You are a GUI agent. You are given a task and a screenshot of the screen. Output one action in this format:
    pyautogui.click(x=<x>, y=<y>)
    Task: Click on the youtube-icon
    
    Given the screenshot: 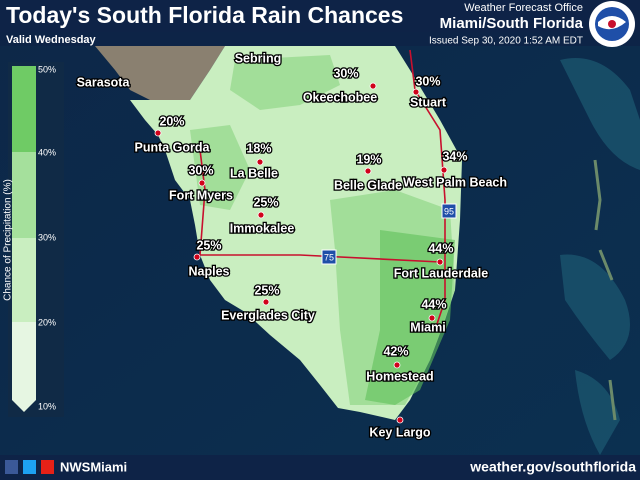 What is the action you would take?
    pyautogui.click(x=47, y=467)
    